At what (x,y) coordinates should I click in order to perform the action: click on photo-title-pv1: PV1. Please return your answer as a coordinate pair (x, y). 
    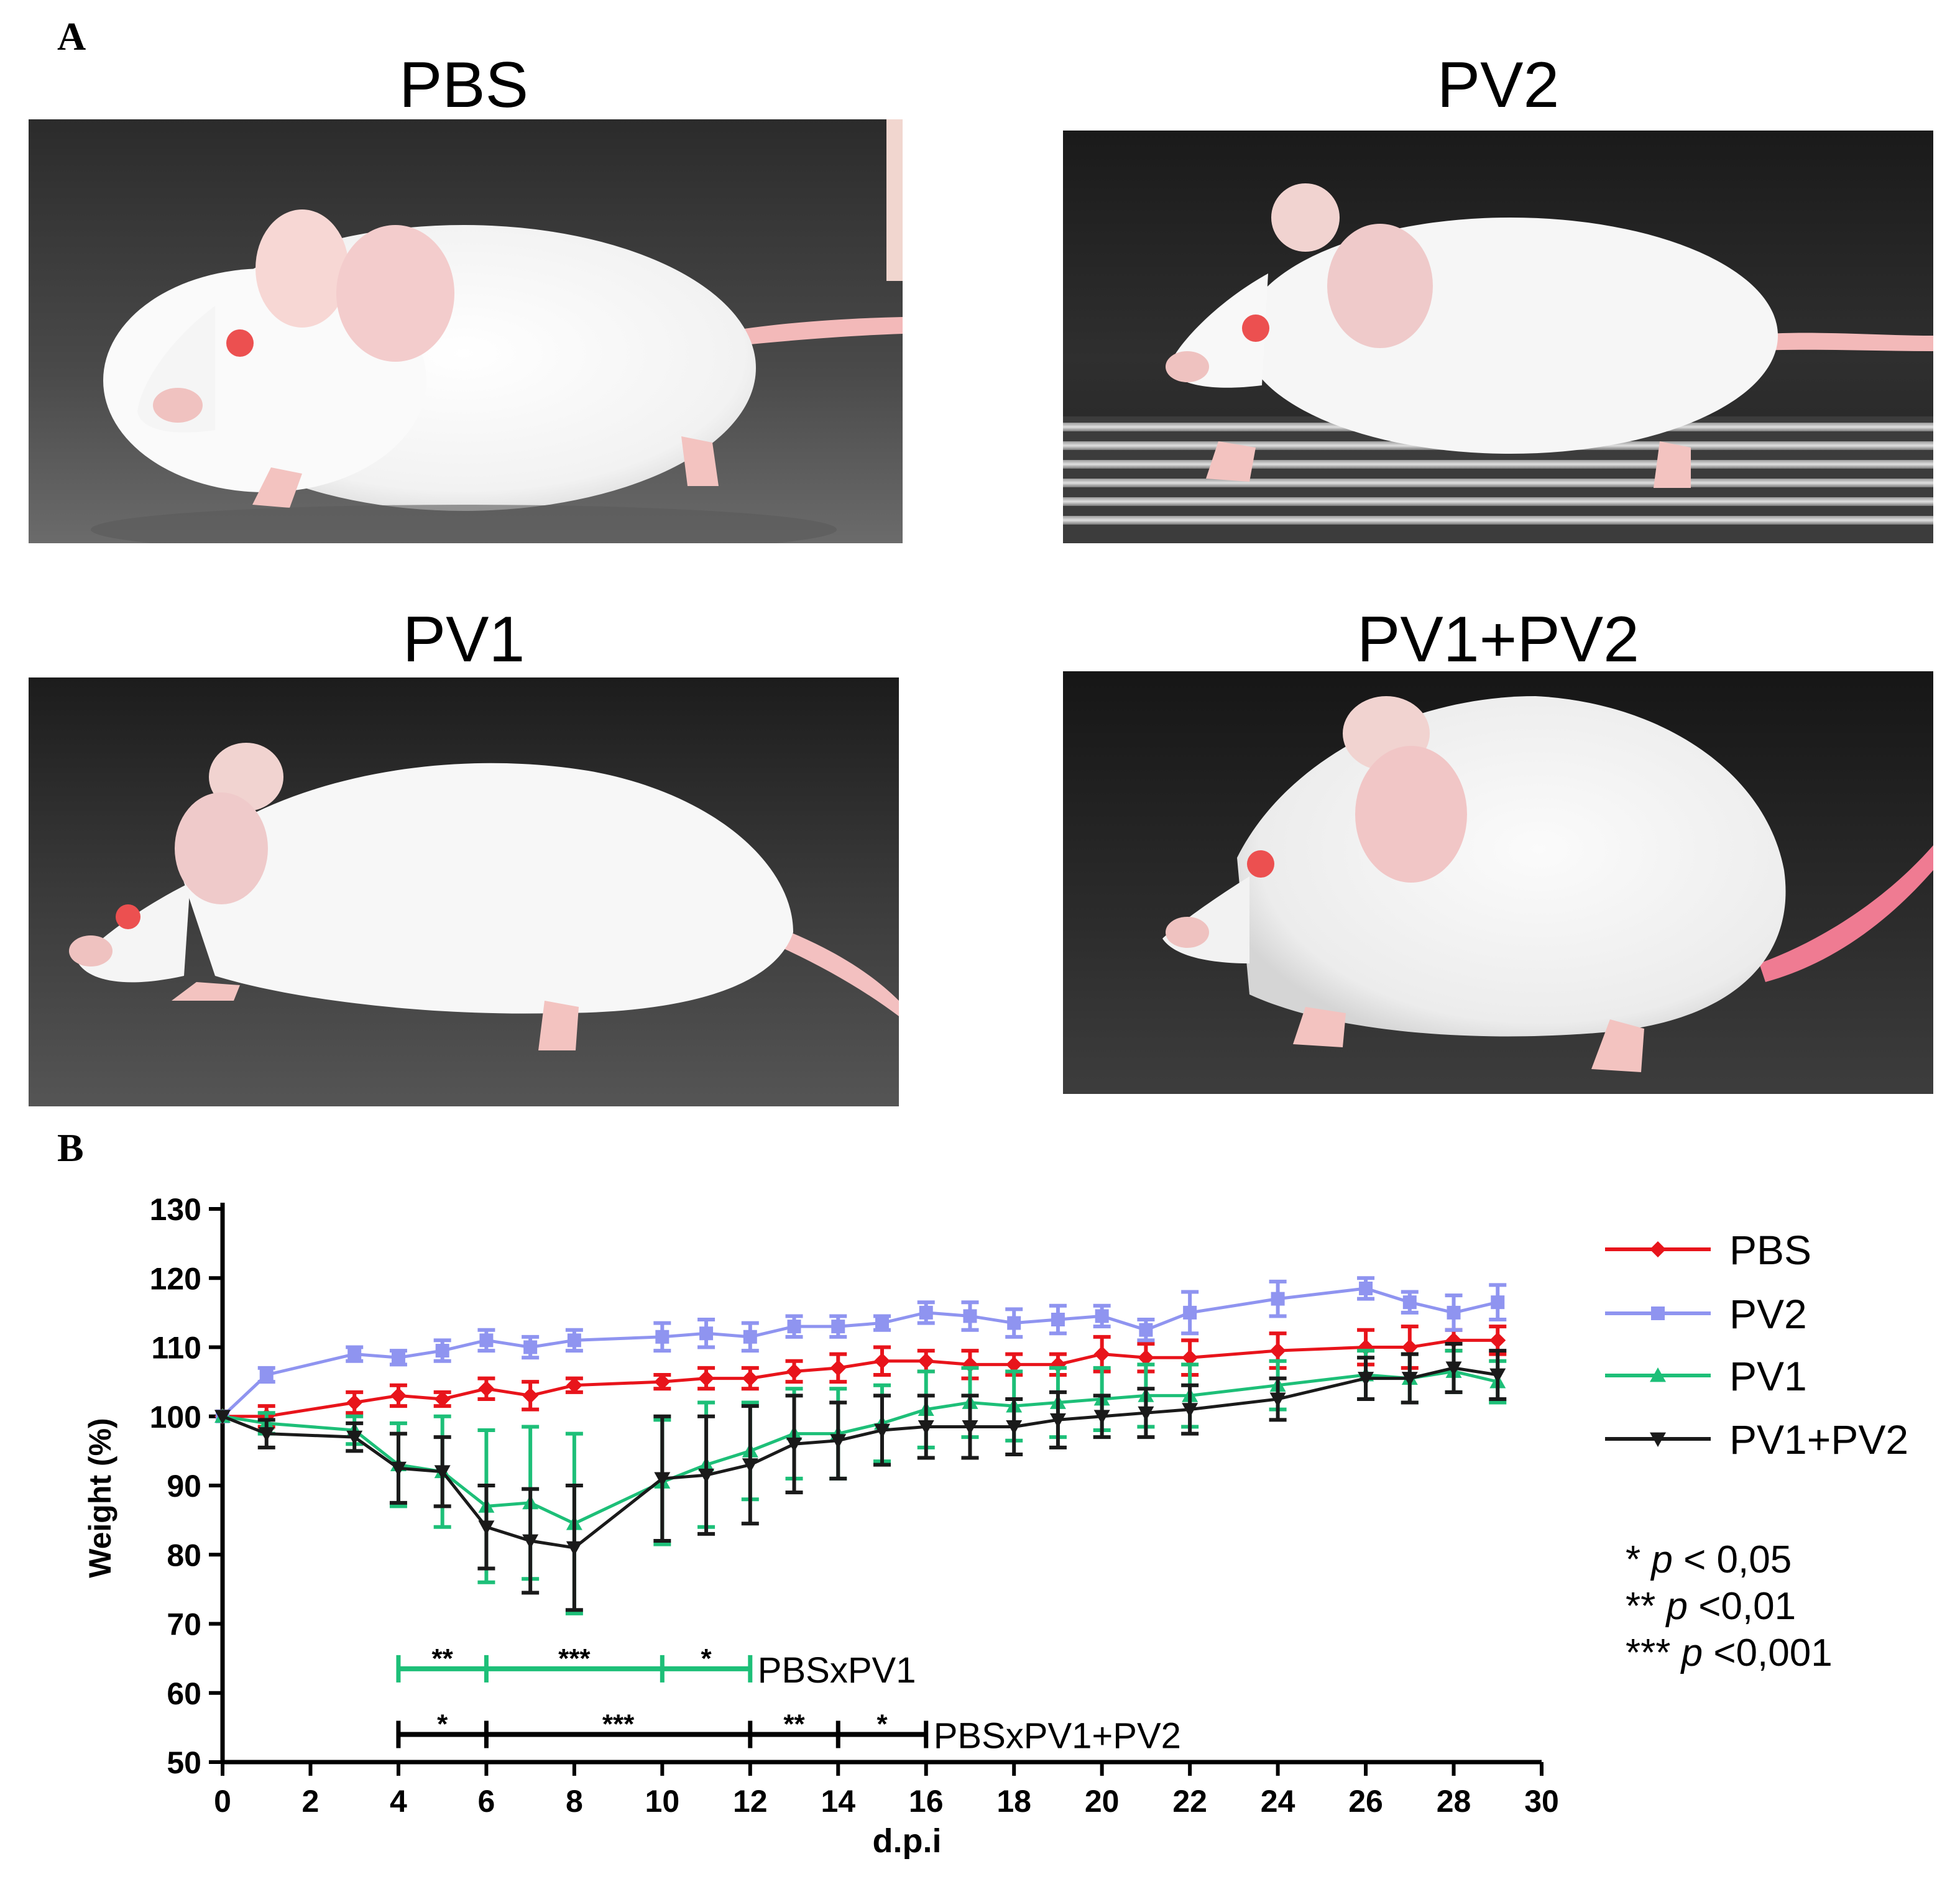
    Looking at the image, I should click on (463, 640).